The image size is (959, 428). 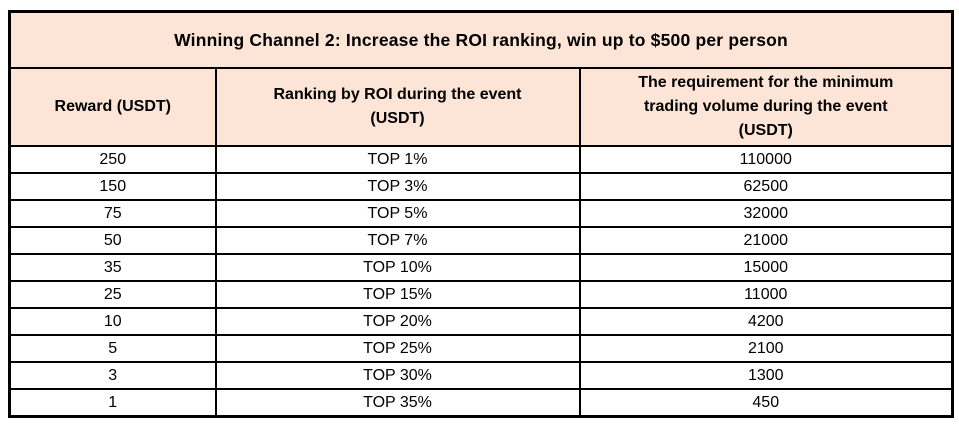 I want to click on cell-rank: TOP 3%, so click(x=397, y=186).